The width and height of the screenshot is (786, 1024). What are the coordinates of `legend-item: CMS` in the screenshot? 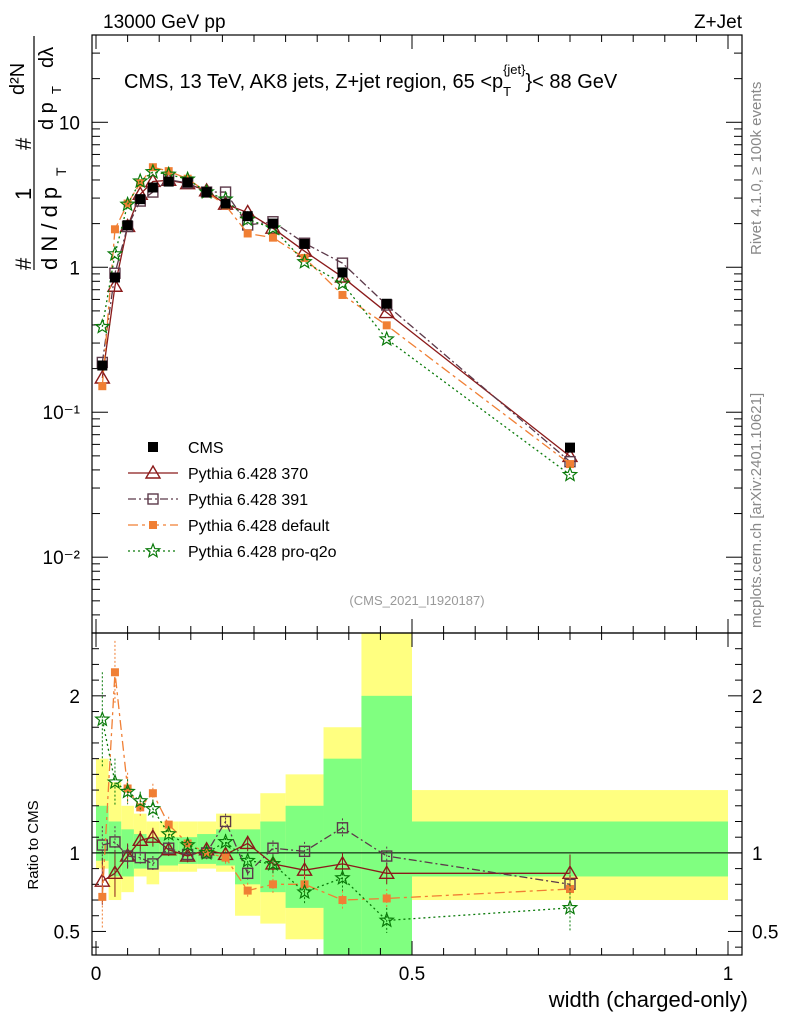 It's located at (186, 448).